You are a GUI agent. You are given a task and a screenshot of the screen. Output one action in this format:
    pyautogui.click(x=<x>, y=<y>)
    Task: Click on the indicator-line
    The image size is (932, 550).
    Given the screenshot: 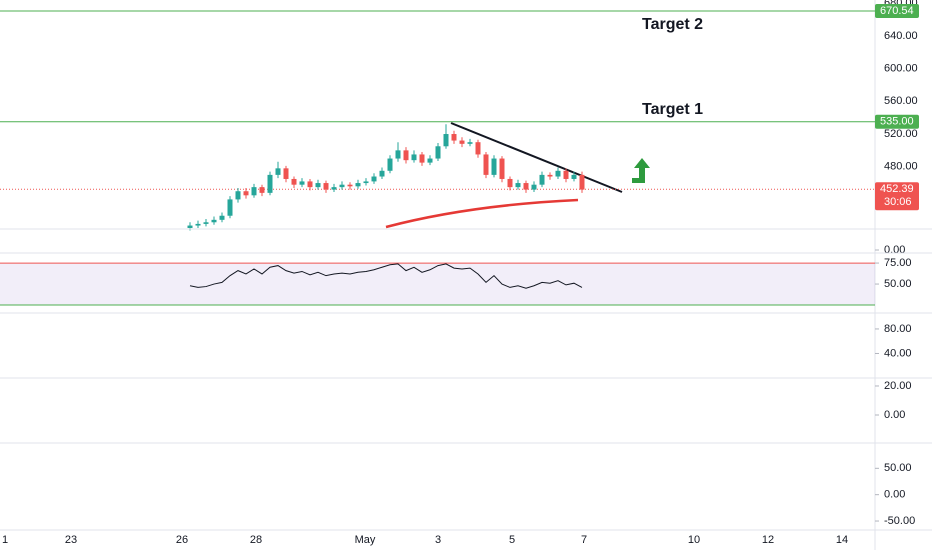 What is the action you would take?
    pyautogui.click(x=386, y=276)
    